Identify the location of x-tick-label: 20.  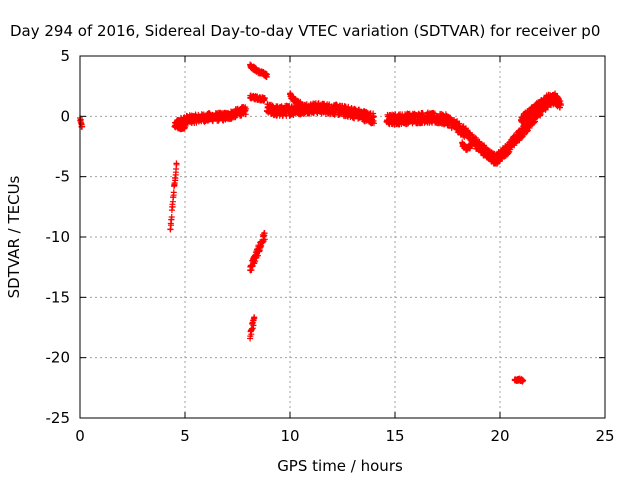
(499, 436).